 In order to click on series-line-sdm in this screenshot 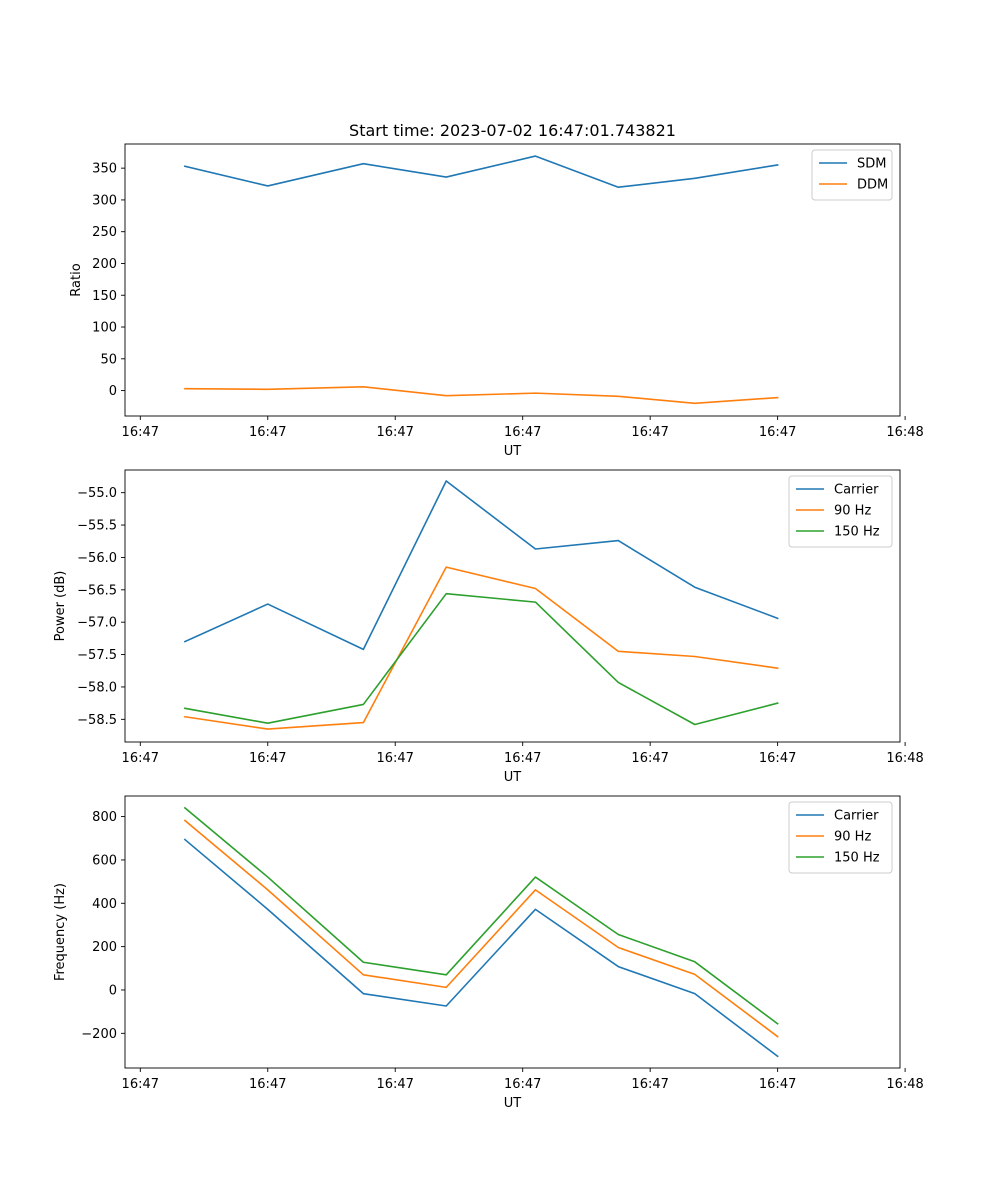, I will do `click(481, 172)`.